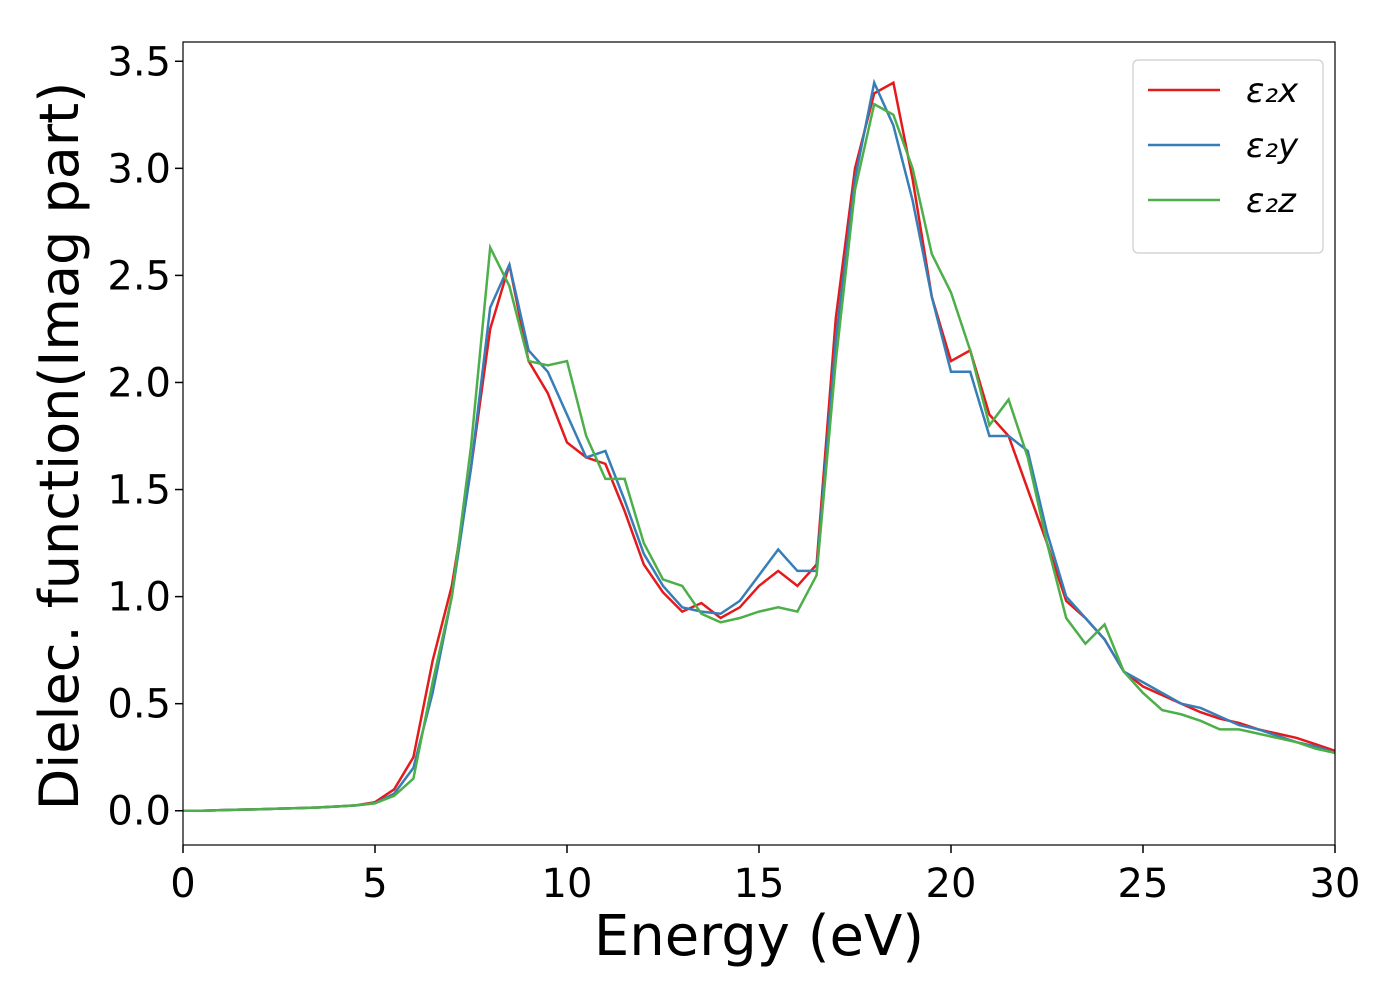 Image resolution: width=1400 pixels, height=1004 pixels. I want to click on x-axis-label: Energy (eV), so click(759, 936).